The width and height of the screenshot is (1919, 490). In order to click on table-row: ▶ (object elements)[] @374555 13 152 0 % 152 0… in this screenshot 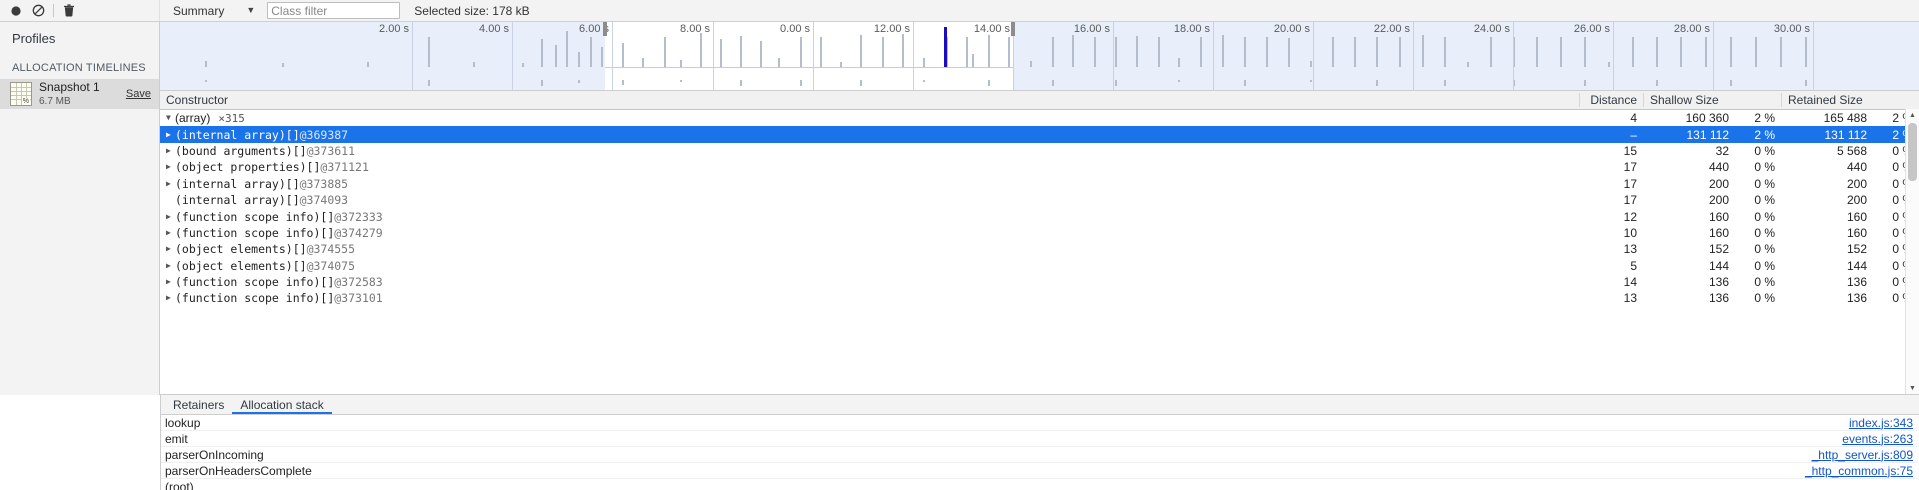, I will do `click(1039, 249)`.